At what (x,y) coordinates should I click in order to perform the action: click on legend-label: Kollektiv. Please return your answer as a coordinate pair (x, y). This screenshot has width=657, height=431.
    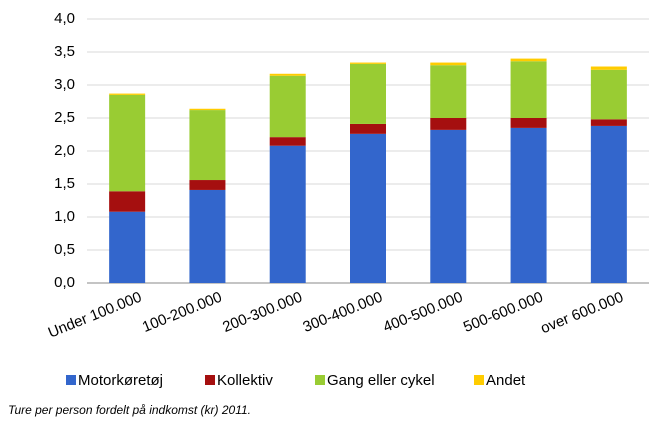
    Looking at the image, I should click on (245, 380).